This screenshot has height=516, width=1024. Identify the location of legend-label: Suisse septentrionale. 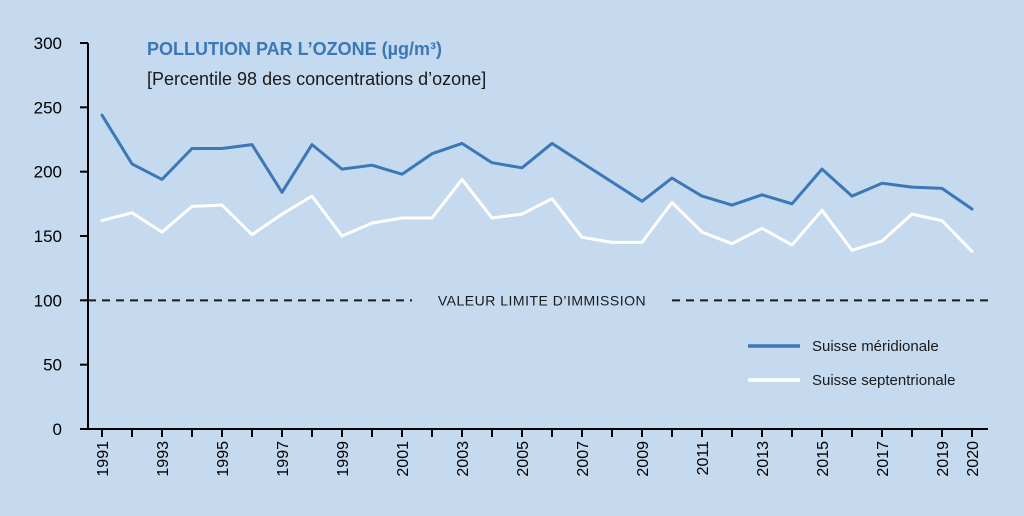
(883, 380).